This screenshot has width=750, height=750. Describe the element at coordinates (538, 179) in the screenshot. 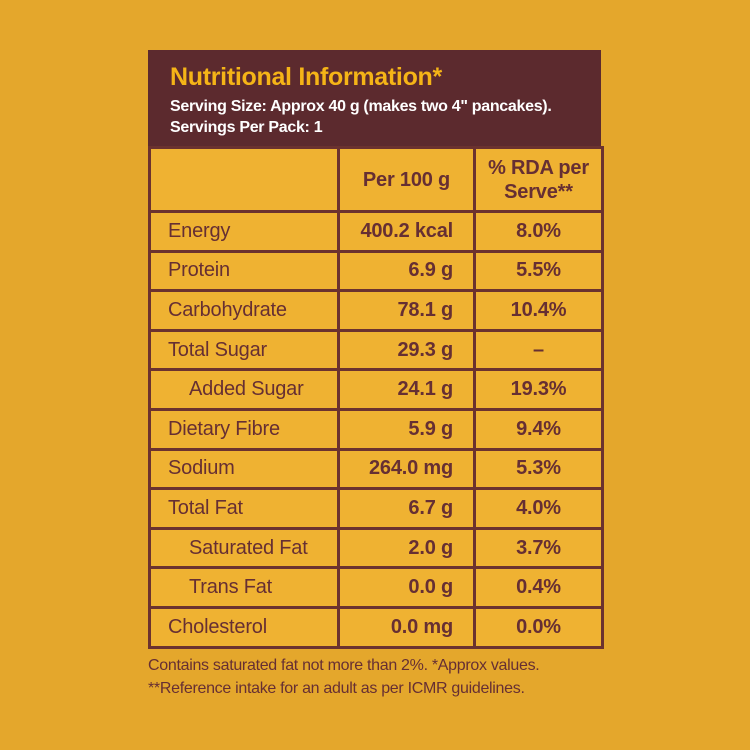

I see `rda-column-header: % RDA per Serve**` at that location.